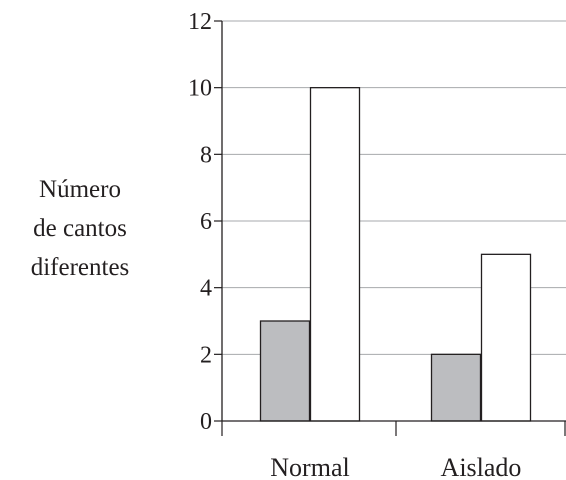 This screenshot has height=480, width=566. Describe the element at coordinates (80, 267) in the screenshot. I see `y-axis-label-line-3: diferentes` at that location.